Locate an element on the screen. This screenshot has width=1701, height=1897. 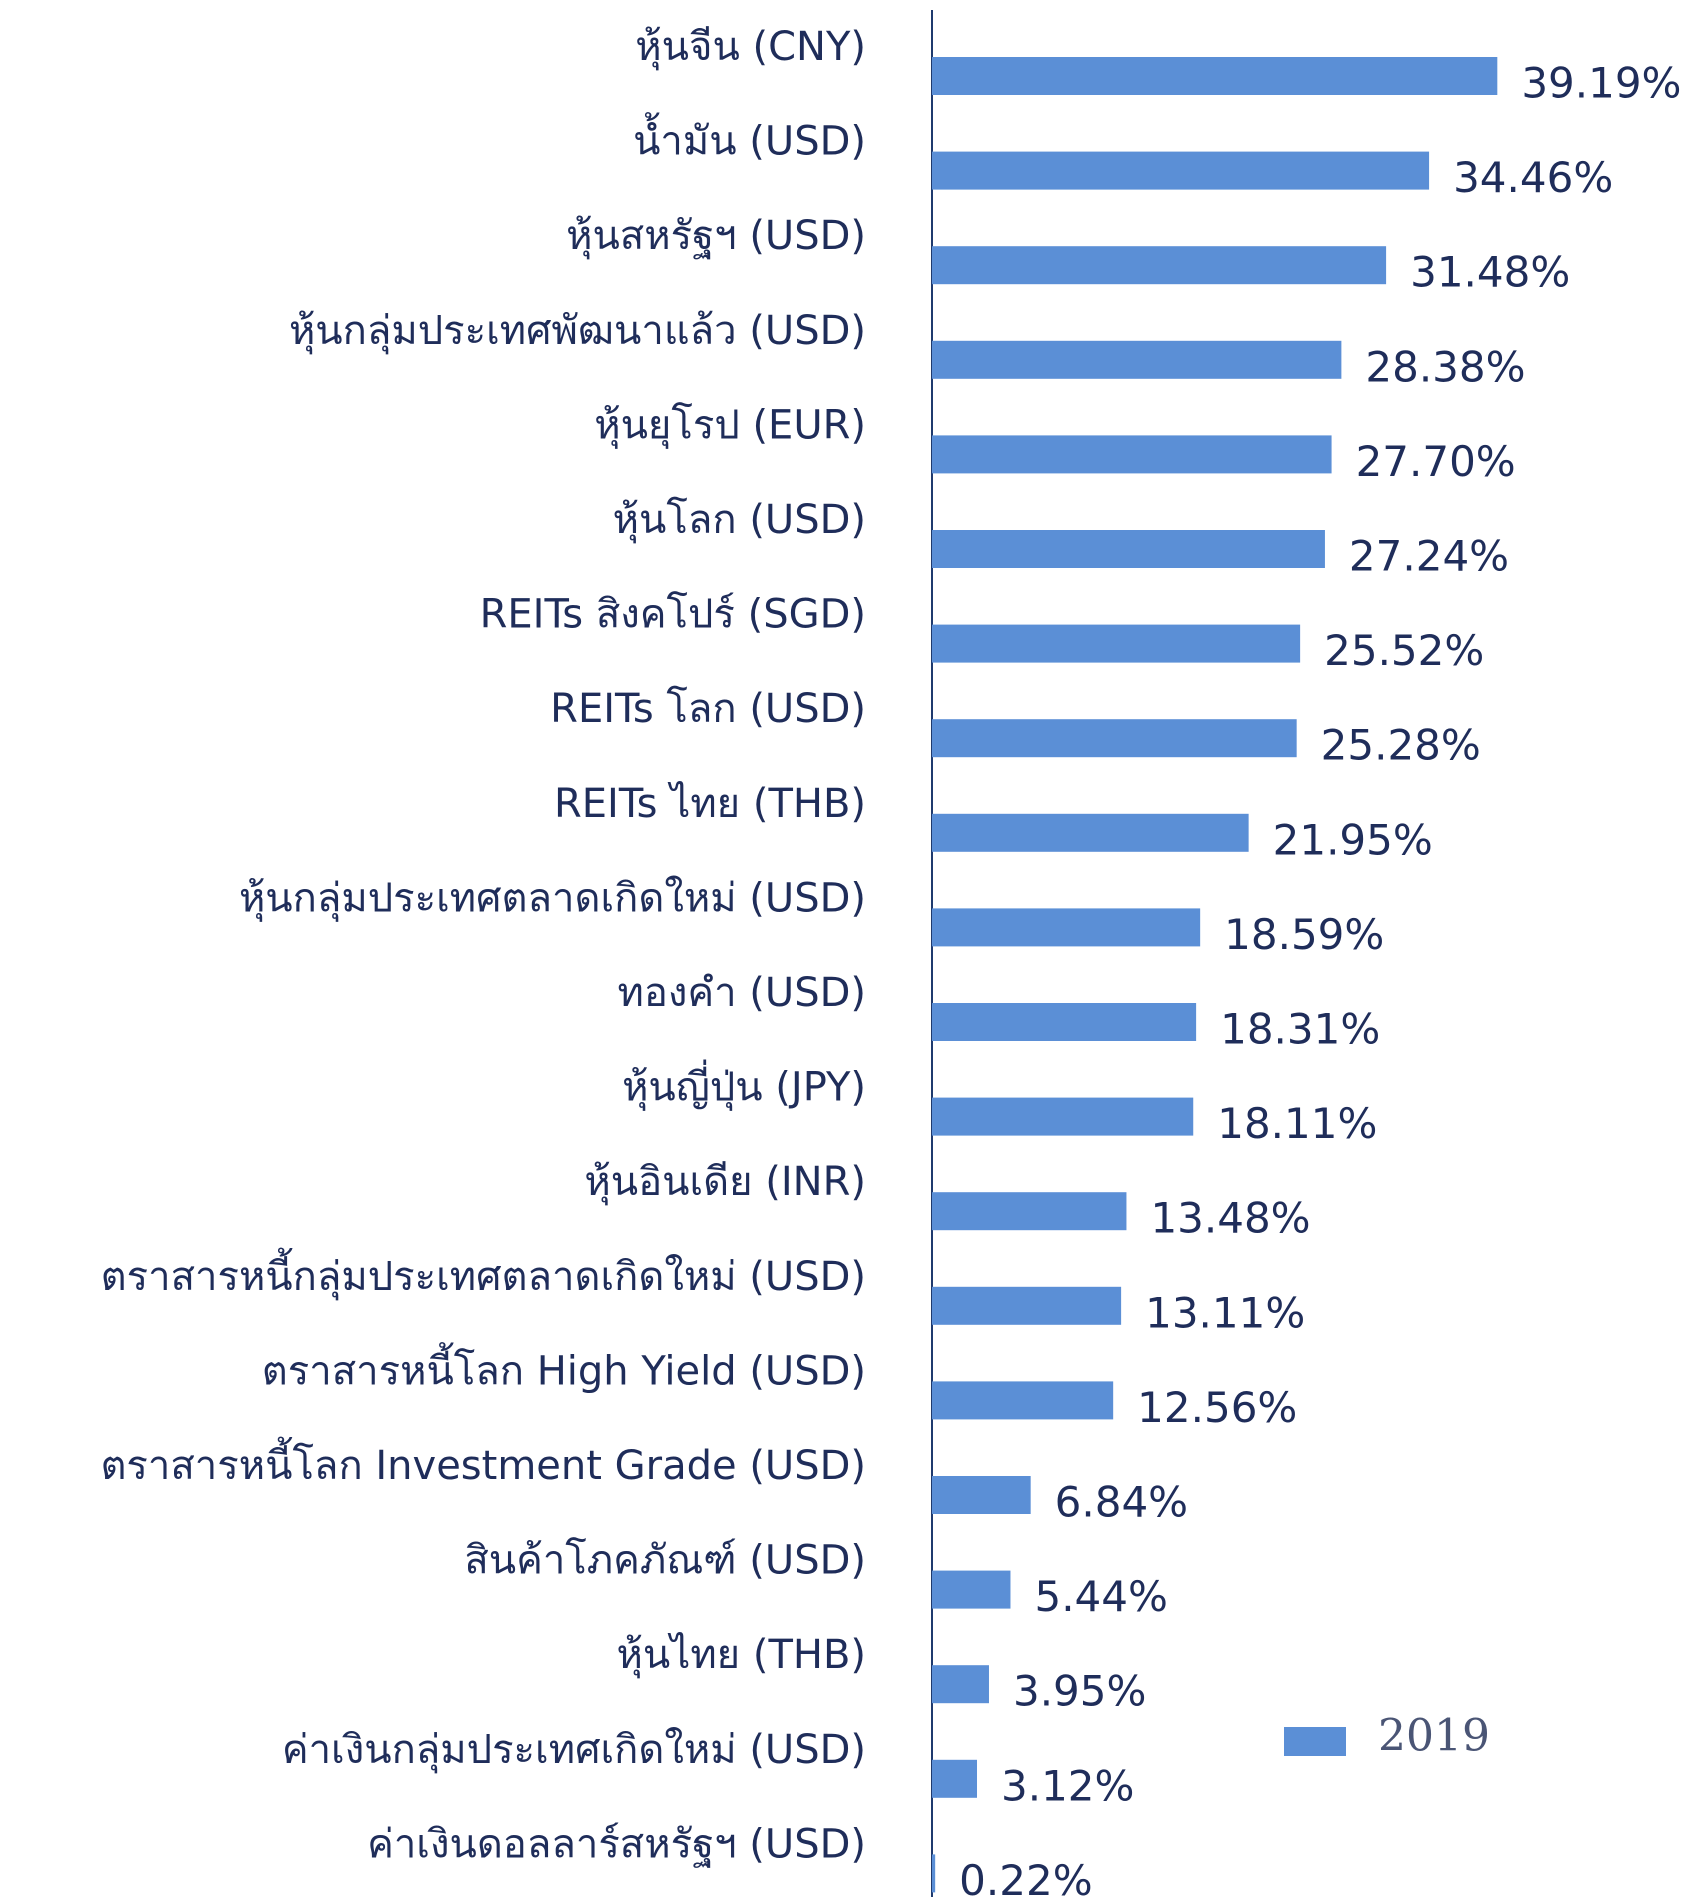
category-label: น้ำมัน (USD) is located at coordinates (749, 138).